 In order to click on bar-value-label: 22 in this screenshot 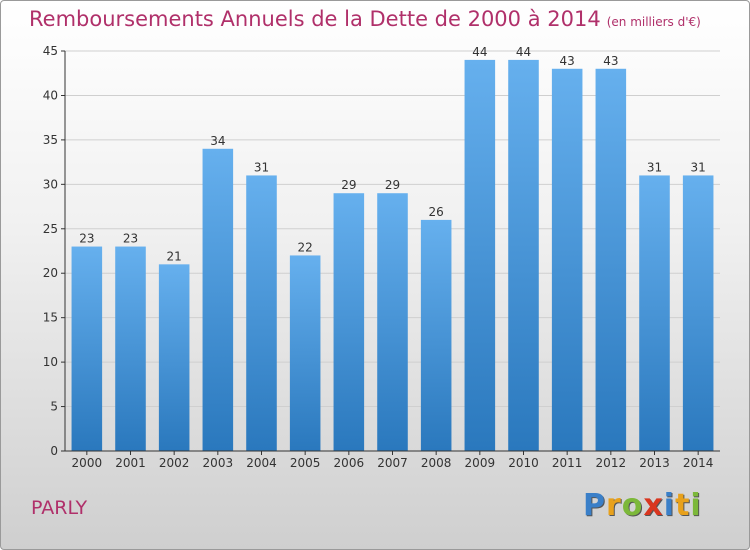, I will do `click(305, 247)`.